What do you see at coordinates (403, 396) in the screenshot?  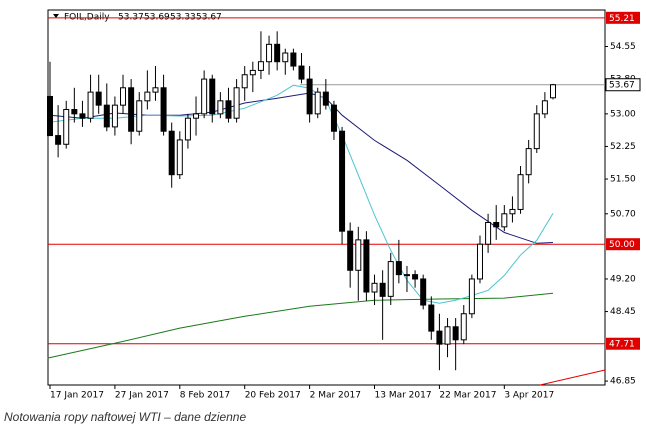 I see `x-tick-label: 13 Mar 2017` at bounding box center [403, 396].